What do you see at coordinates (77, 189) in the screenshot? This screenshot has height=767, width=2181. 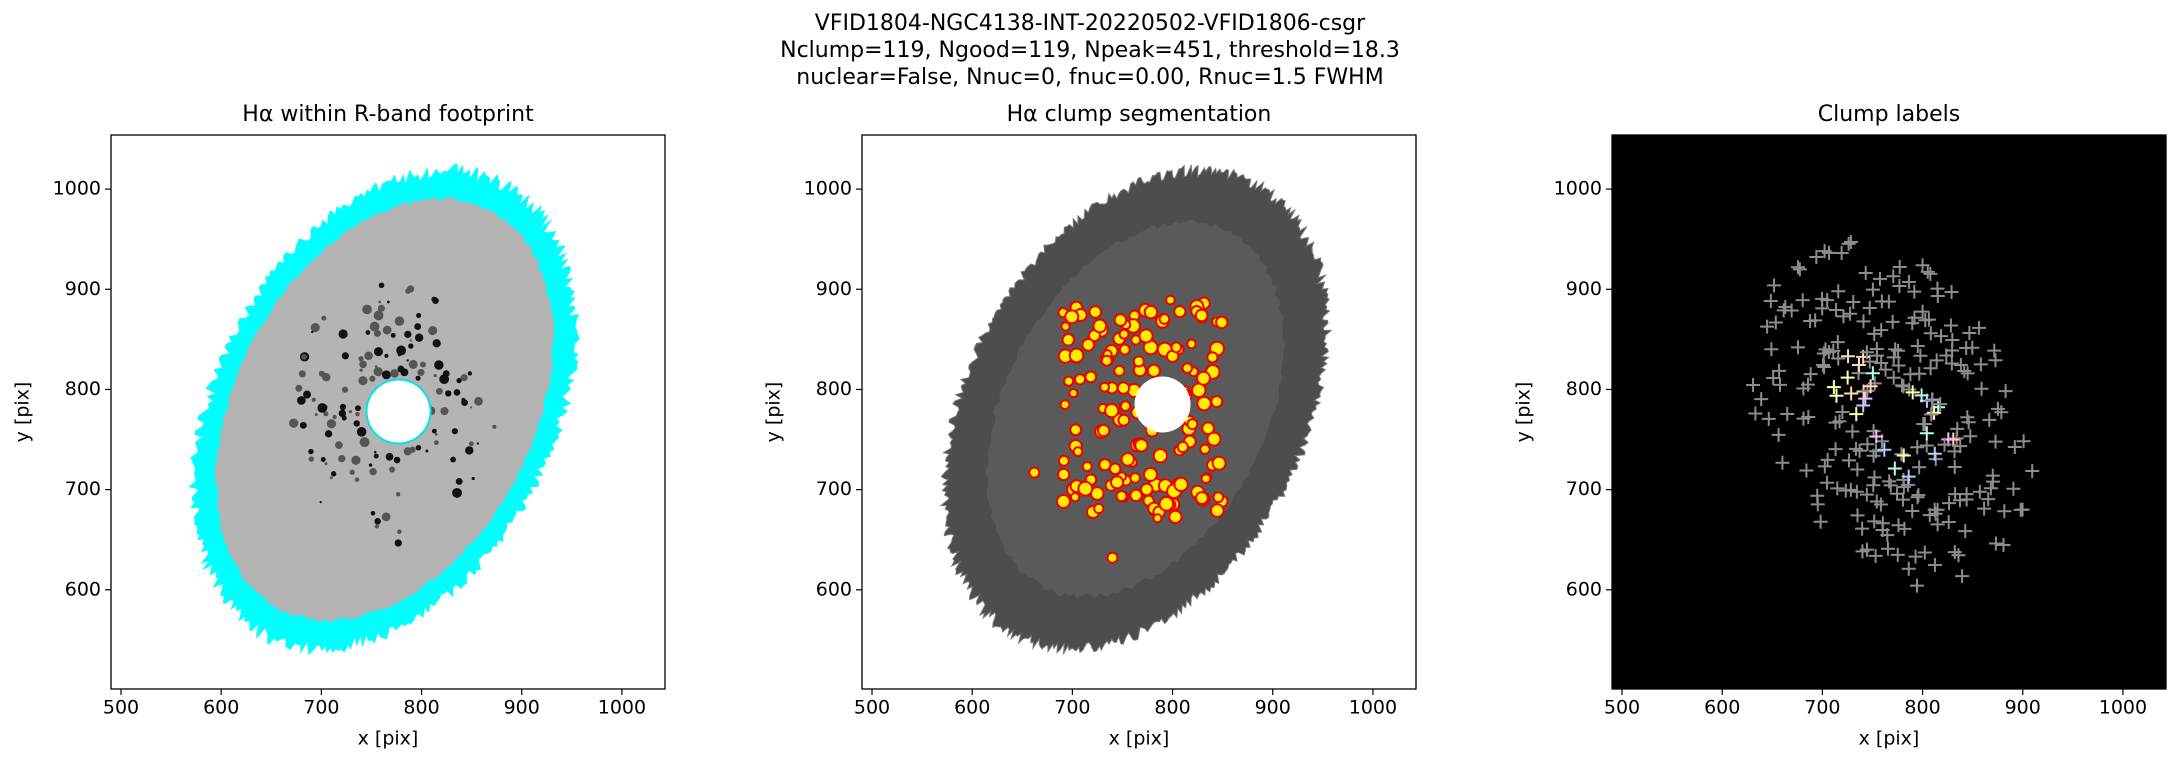 I see `y-tick-label: 1000` at bounding box center [77, 189].